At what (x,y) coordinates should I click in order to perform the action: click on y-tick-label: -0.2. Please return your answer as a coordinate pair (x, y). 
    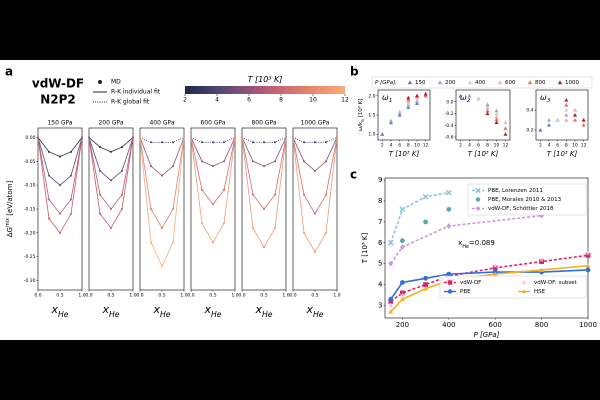
    Looking at the image, I should click on (449, 114).